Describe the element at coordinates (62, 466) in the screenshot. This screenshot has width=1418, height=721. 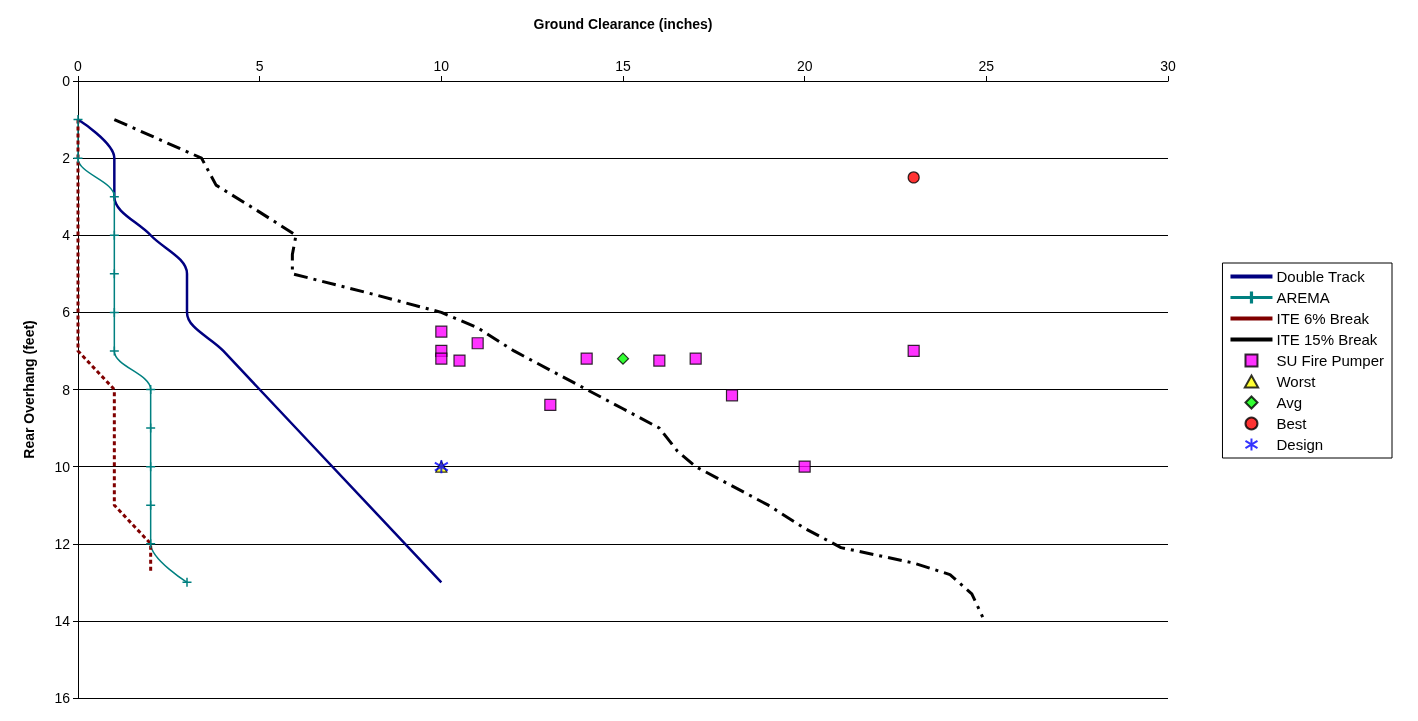
I see `y-tick-label: 10` at that location.